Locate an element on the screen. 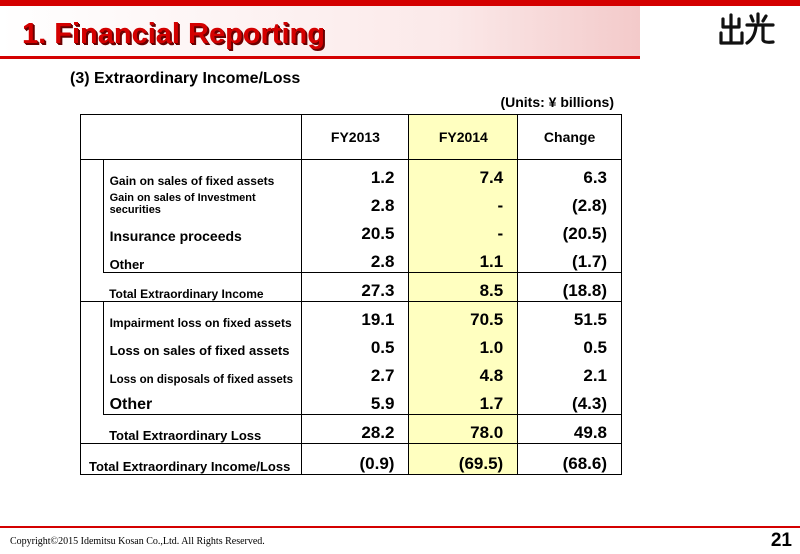  table-row: Other 2.8 1.1 (1.7) is located at coordinates (351, 258).